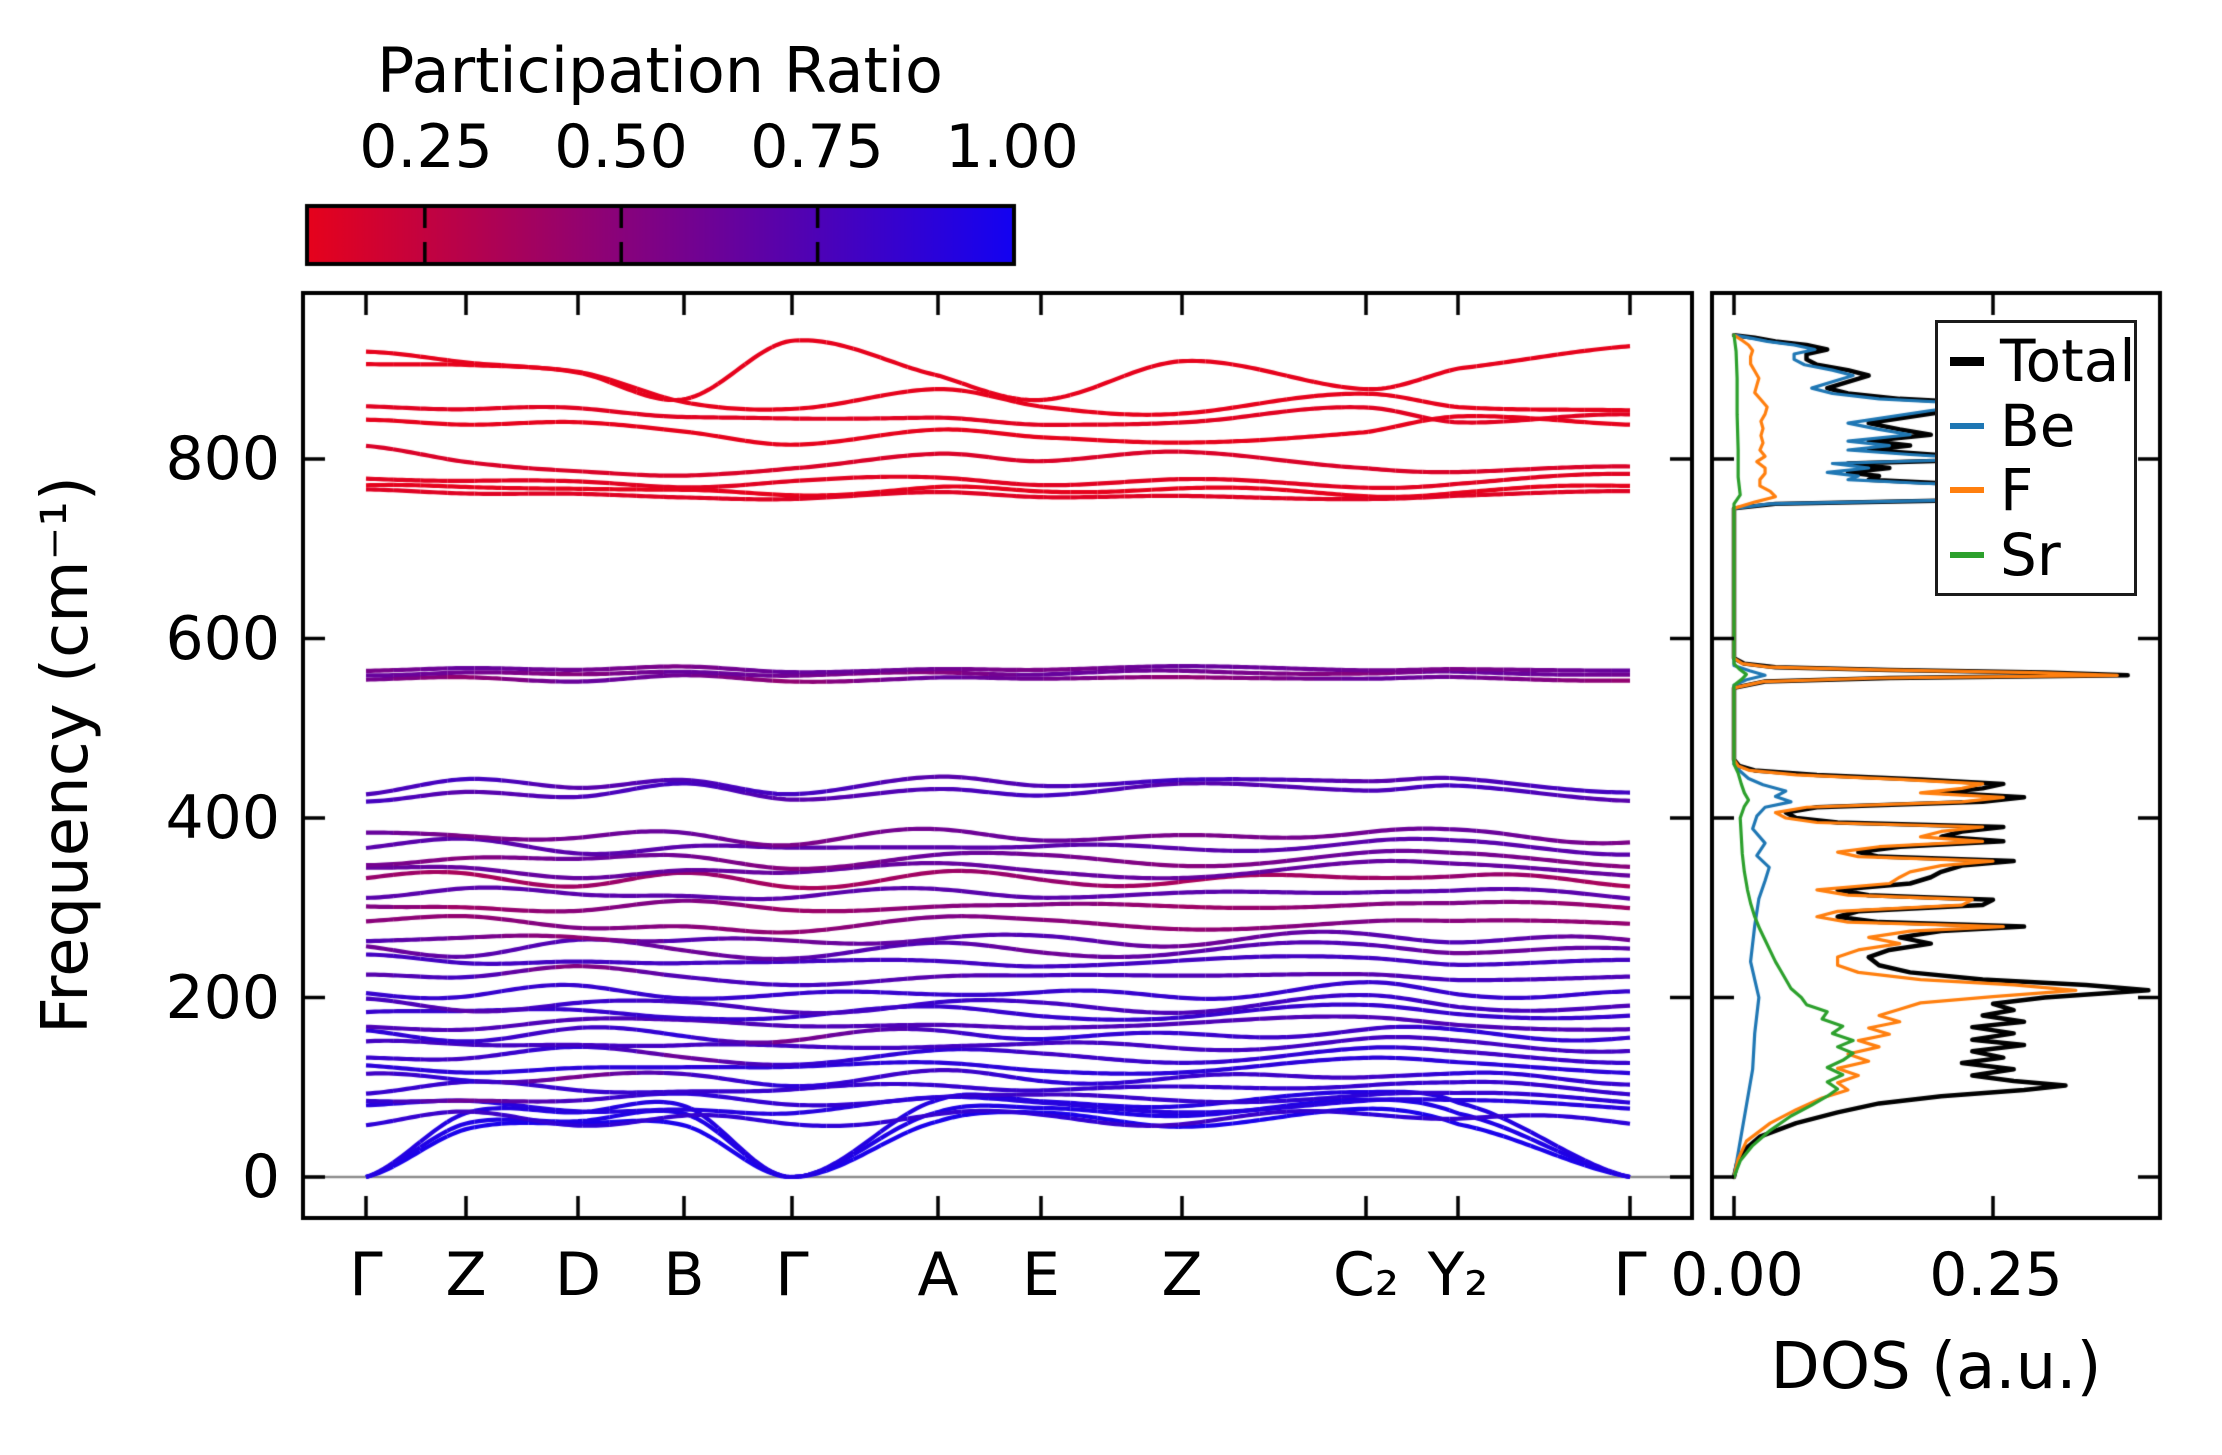 The height and width of the screenshot is (1455, 2222). Describe the element at coordinates (2017, 490) in the screenshot. I see `legend-label-f: F` at that location.